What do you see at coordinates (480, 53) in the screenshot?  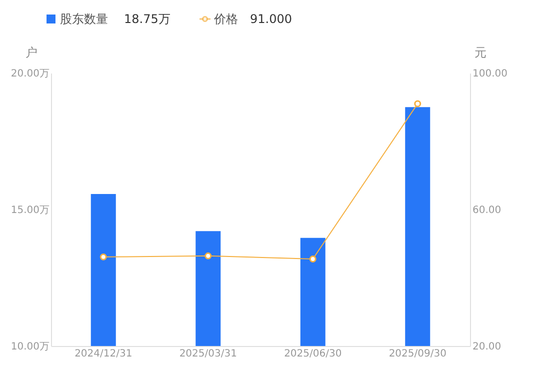 I see `y2-axis-title: 元` at bounding box center [480, 53].